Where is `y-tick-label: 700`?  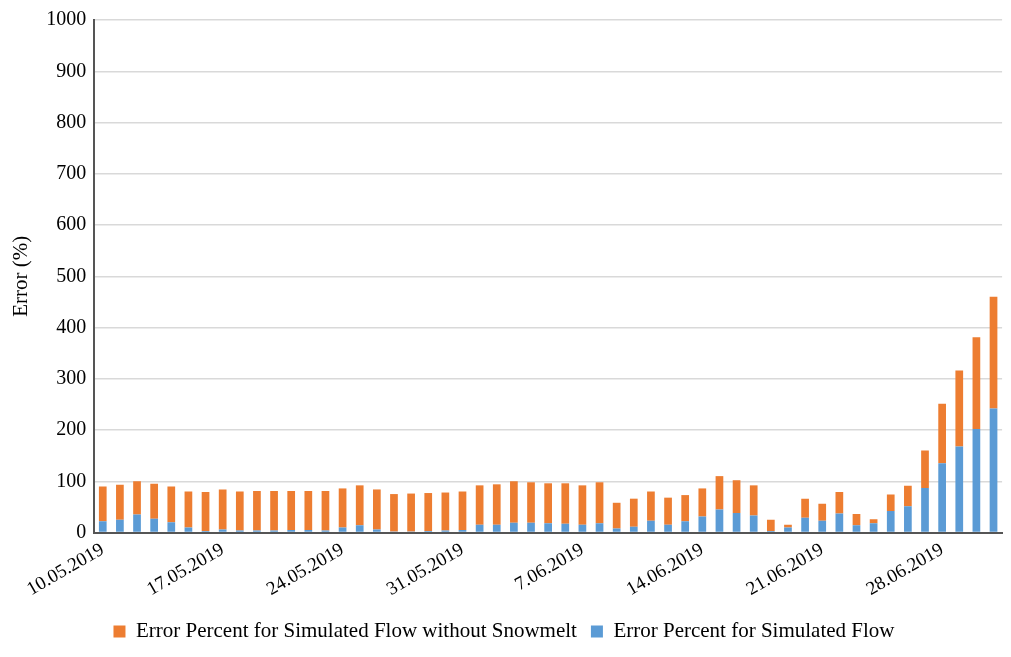 y-tick-label: 700 is located at coordinates (71, 172).